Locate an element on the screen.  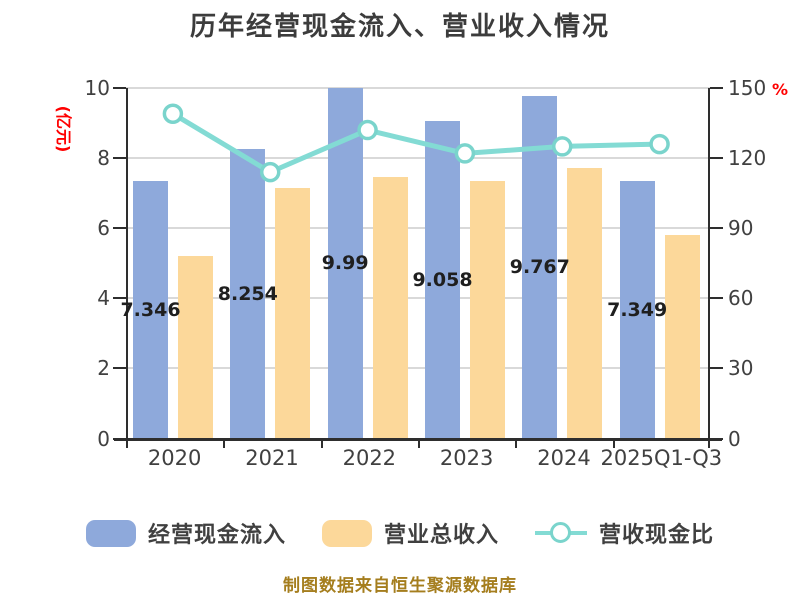
legend-label: 营业总收入 is located at coordinates (441, 535).